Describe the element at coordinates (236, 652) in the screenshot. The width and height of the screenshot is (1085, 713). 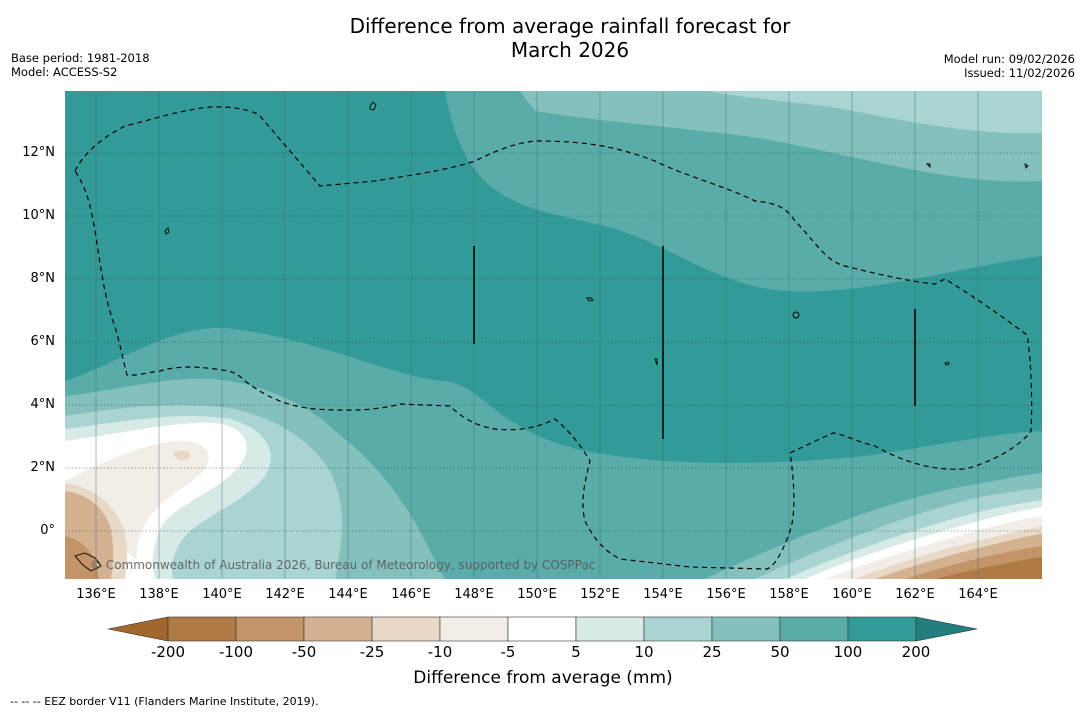
I see `colorbar-label: -100` at that location.